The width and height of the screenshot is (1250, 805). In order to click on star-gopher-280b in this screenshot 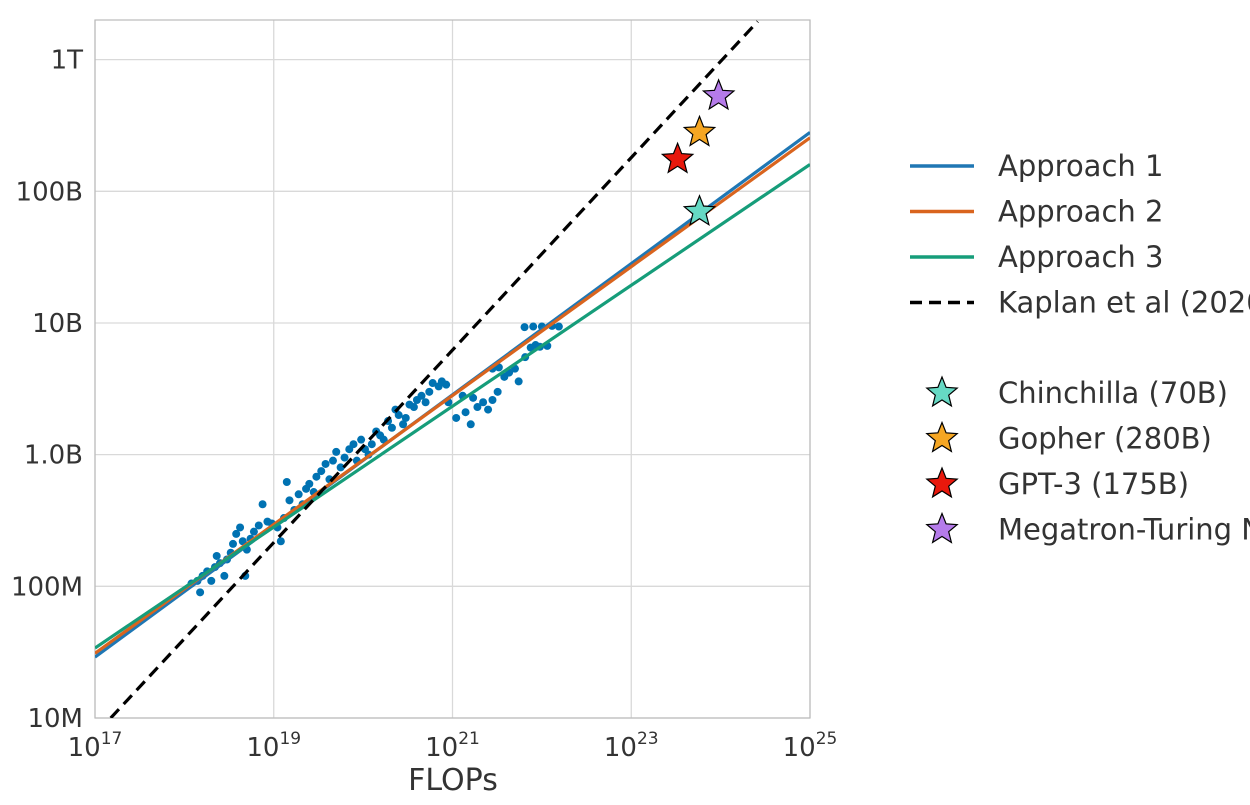, I will do `click(699, 130)`.